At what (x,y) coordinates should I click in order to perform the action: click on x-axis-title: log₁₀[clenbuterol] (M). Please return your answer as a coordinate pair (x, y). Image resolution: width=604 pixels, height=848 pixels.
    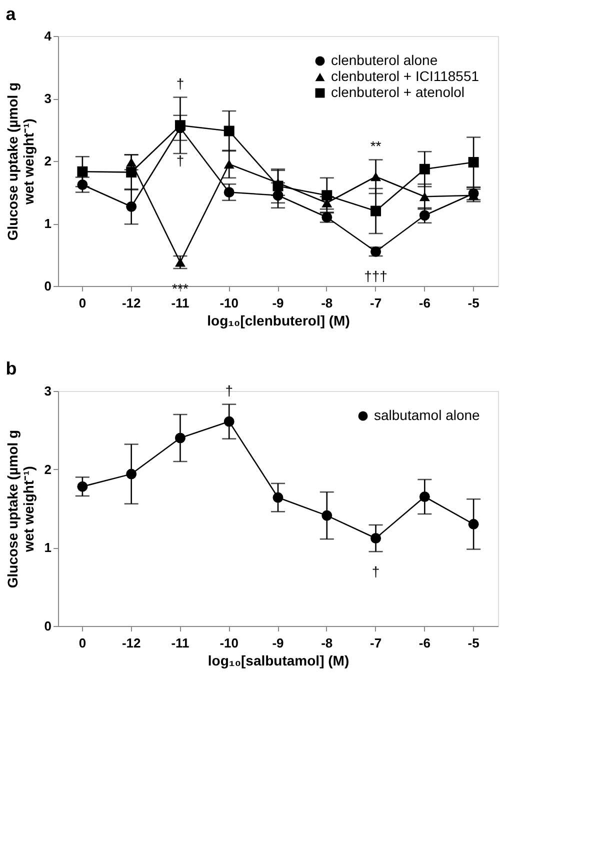
    Looking at the image, I should click on (278, 320).